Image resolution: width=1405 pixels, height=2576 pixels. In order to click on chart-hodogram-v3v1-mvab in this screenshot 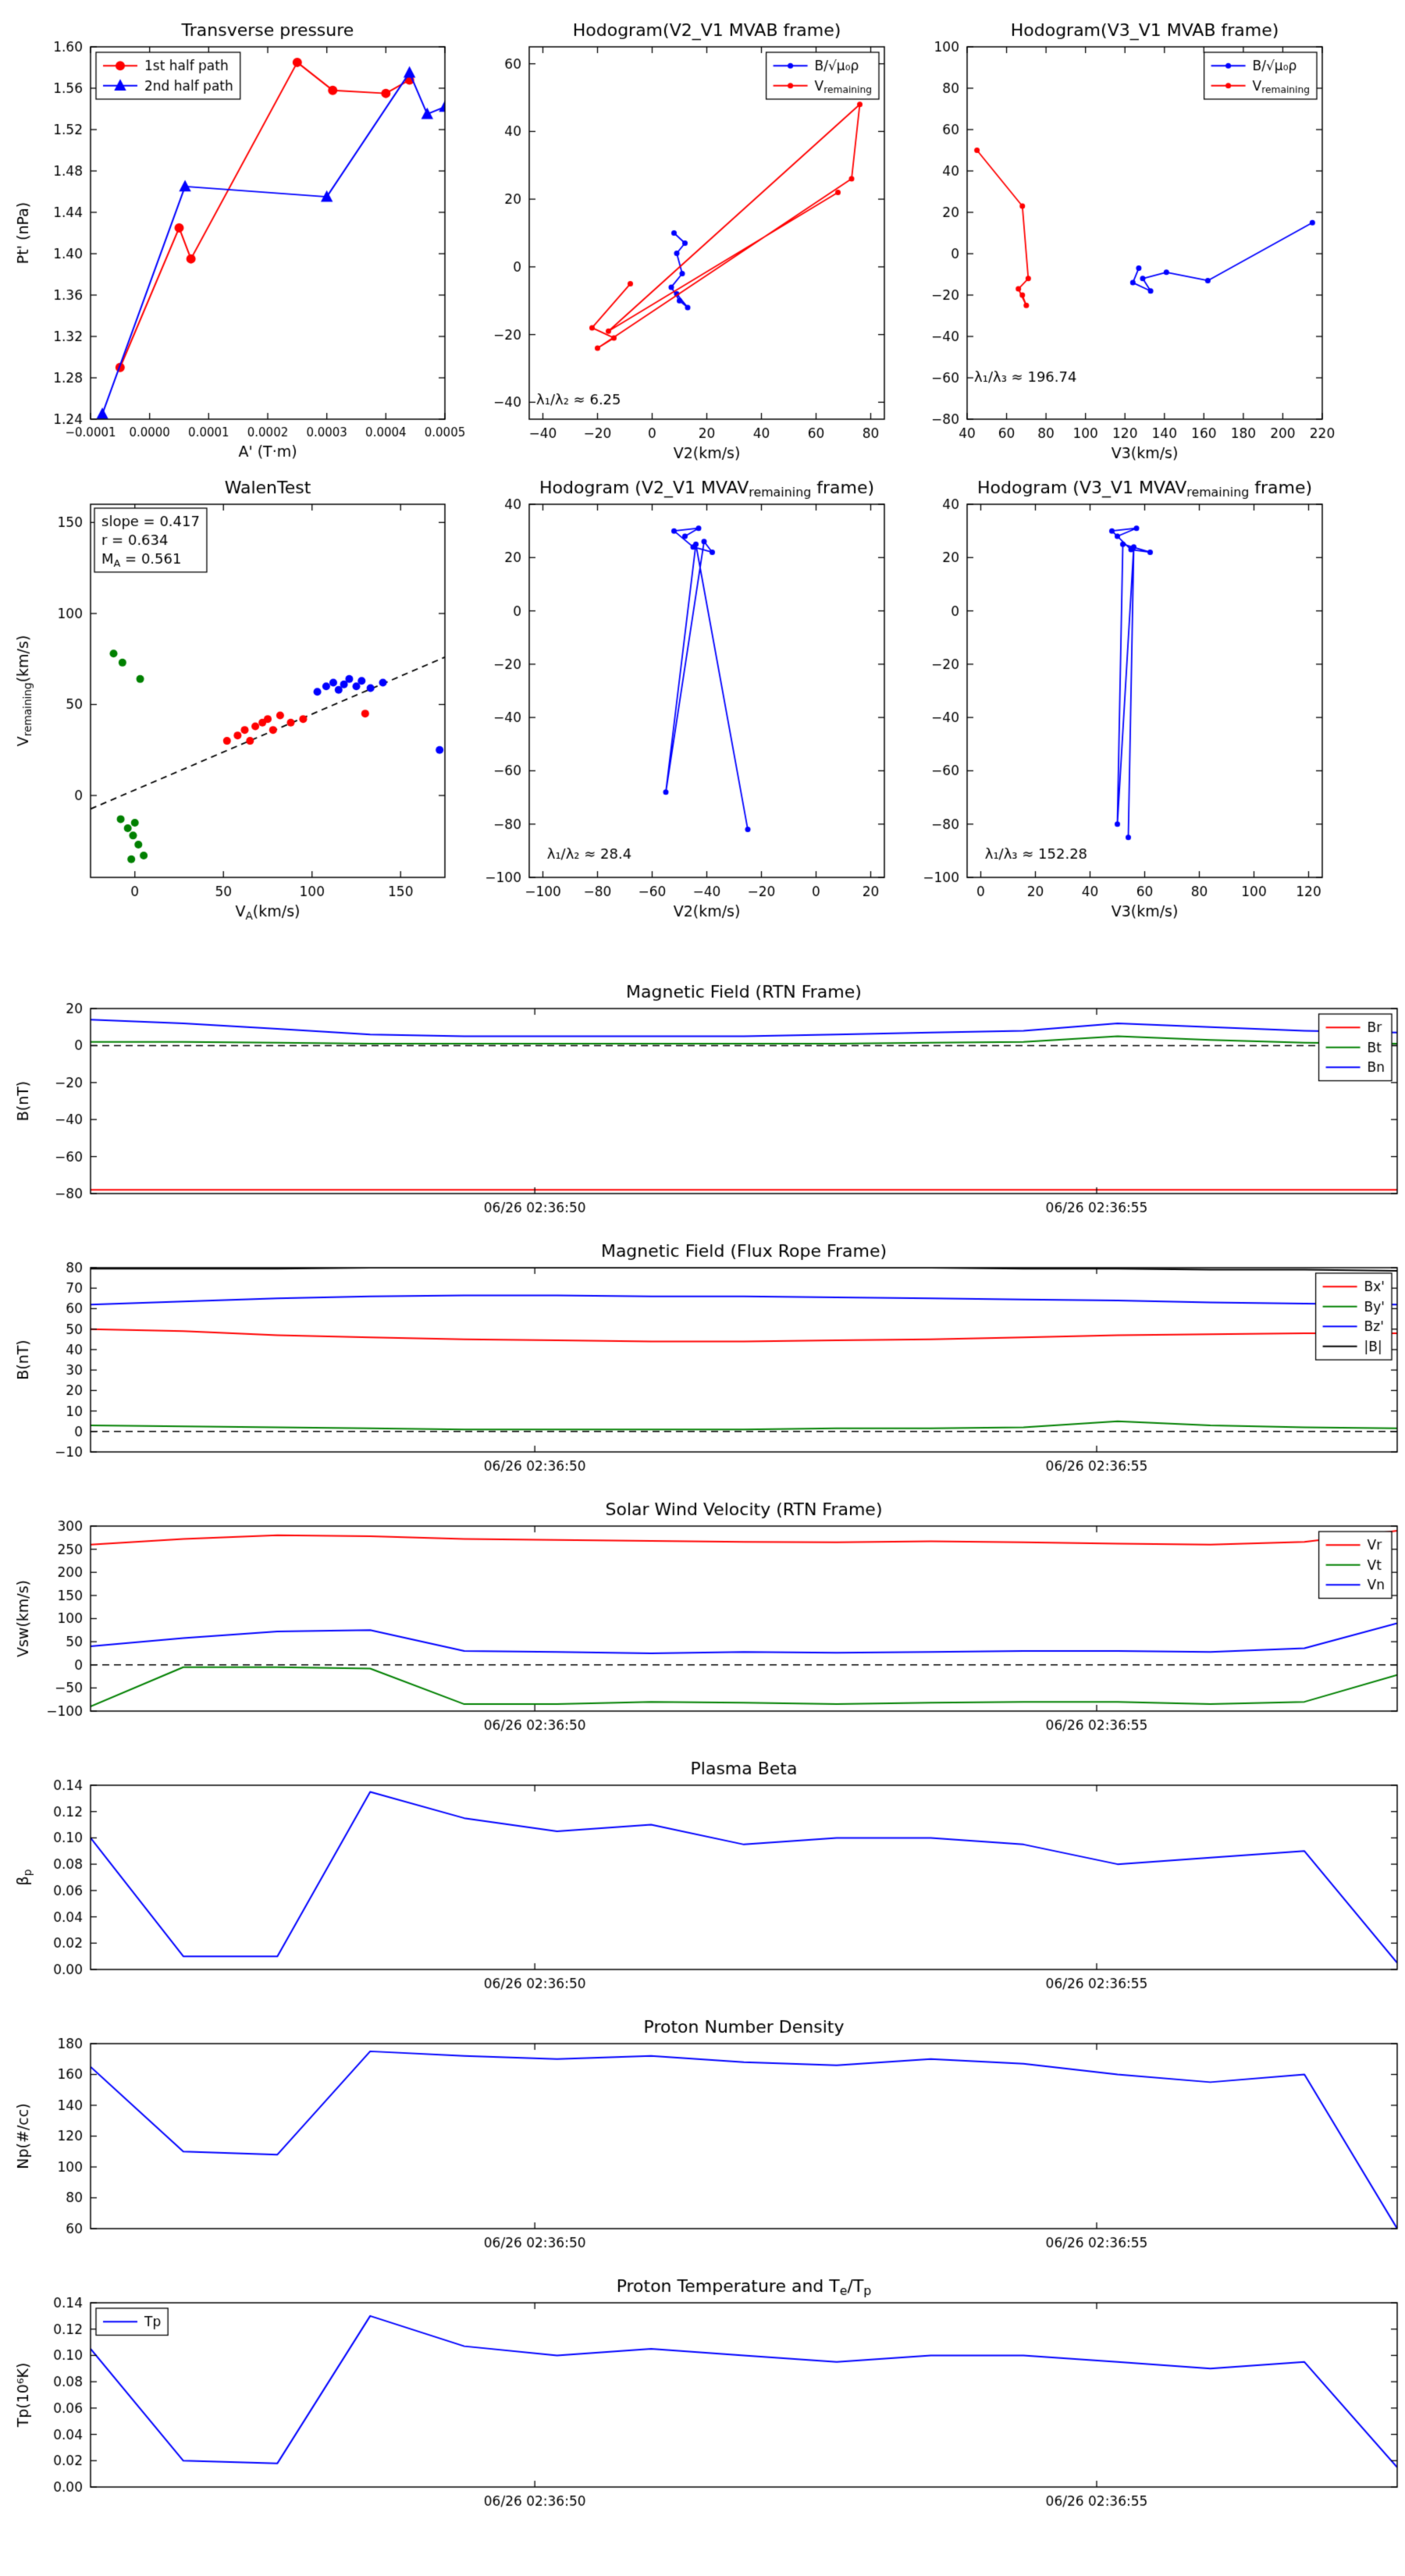, I will do `click(1159, 234)`.